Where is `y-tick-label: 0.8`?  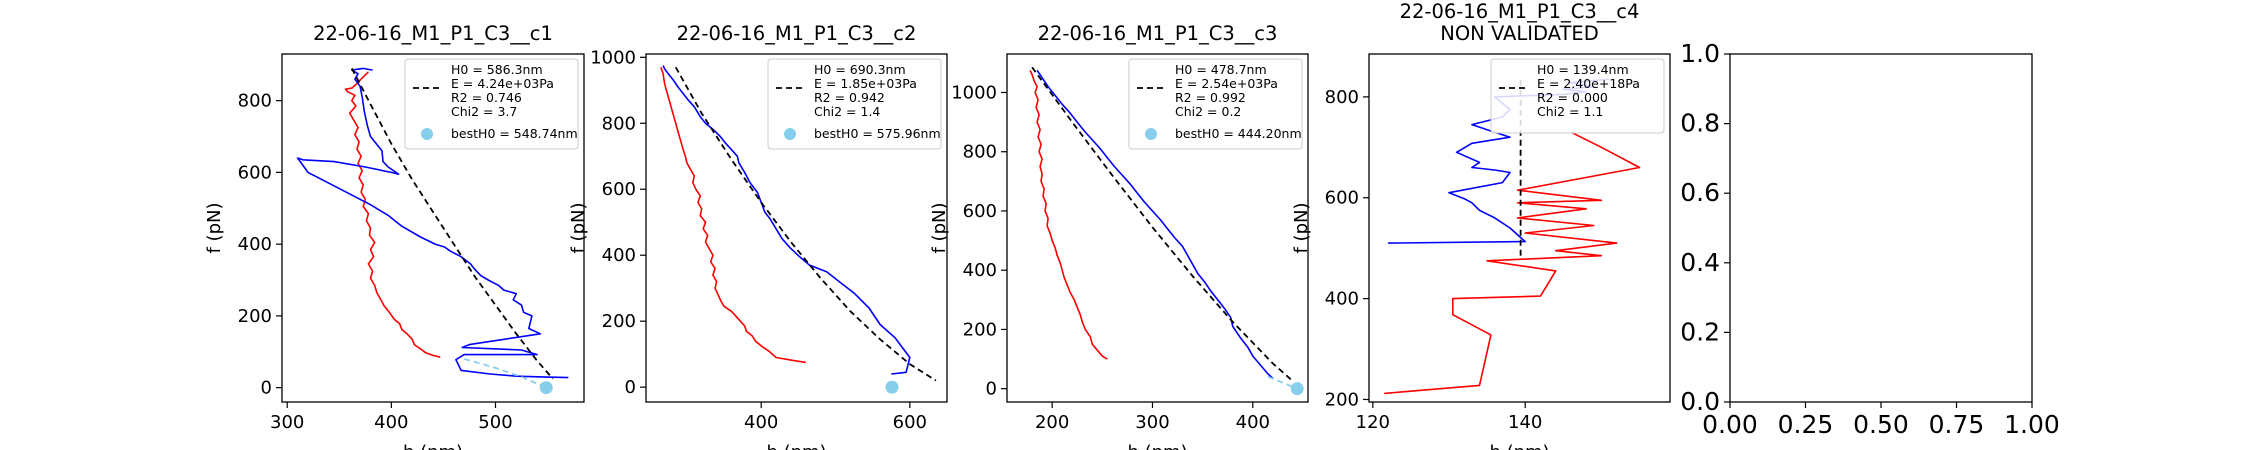
y-tick-label: 0.8 is located at coordinates (1700, 123).